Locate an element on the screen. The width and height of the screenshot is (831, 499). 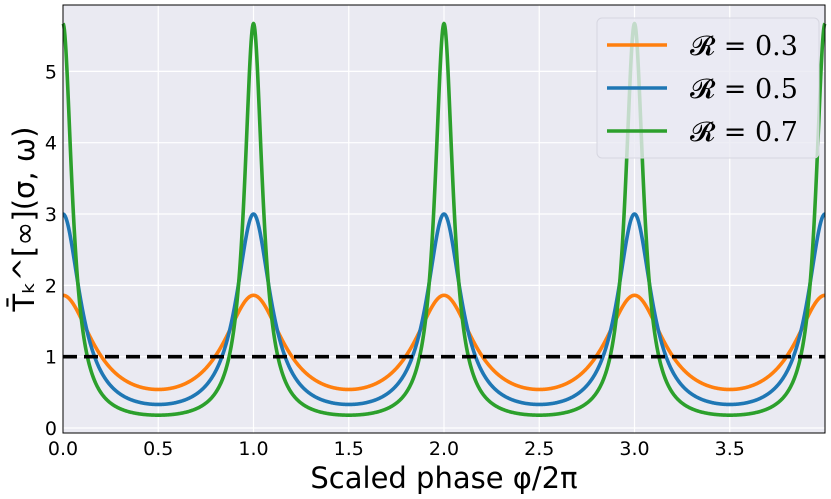
y-tick-label: 4 is located at coordinates (51, 144).